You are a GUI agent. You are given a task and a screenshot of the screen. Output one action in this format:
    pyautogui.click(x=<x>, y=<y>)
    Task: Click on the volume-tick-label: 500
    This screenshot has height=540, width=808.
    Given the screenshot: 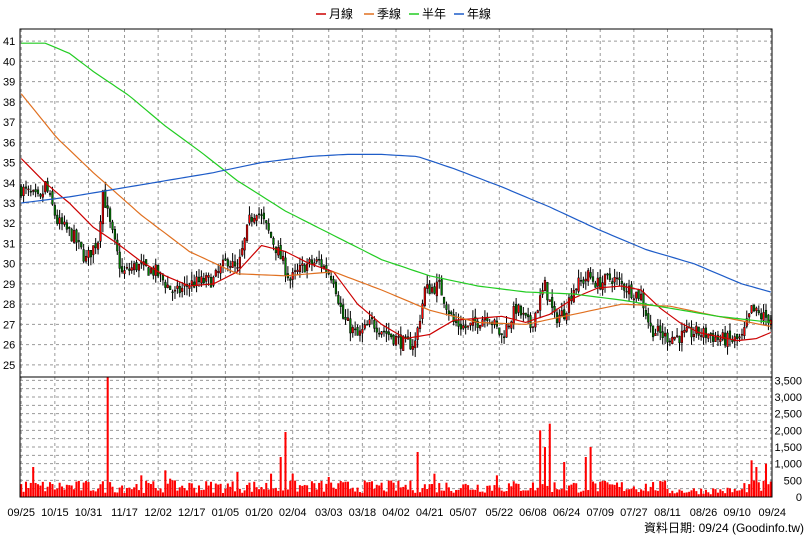 What is the action you would take?
    pyautogui.click(x=793, y=481)
    